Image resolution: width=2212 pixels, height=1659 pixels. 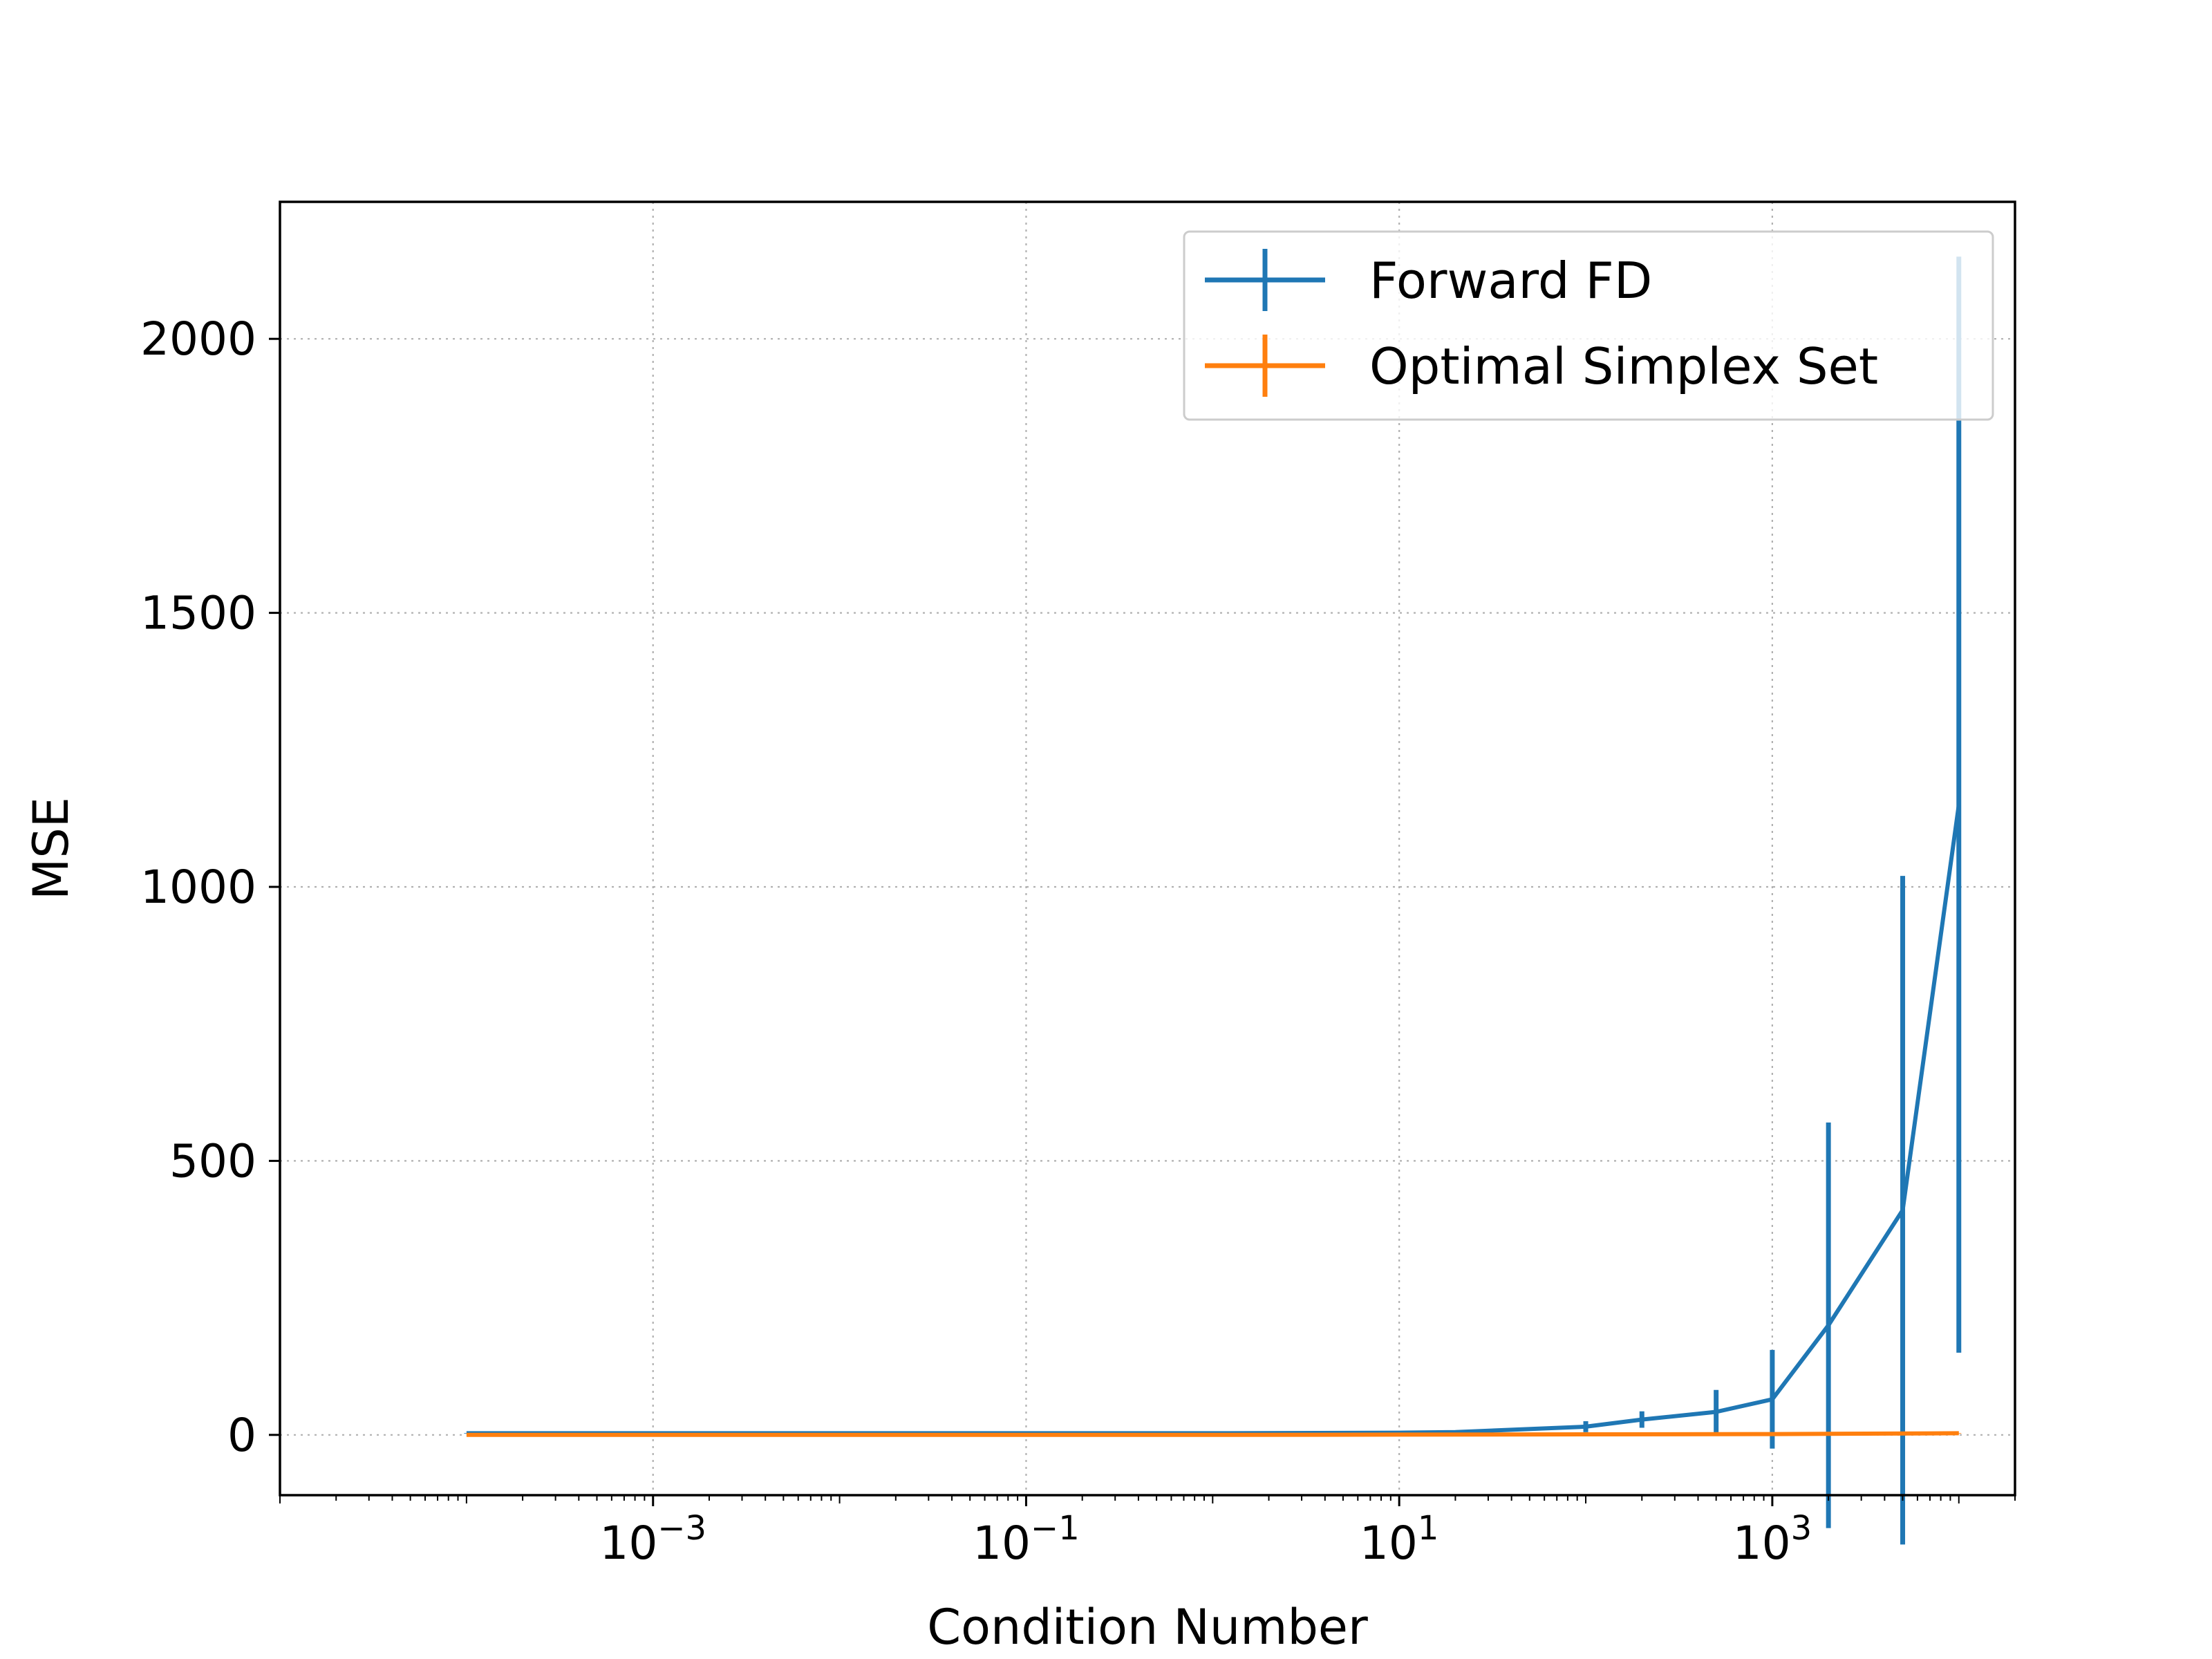 What do you see at coordinates (51, 848) in the screenshot?
I see `y-axis-label: MSE` at bounding box center [51, 848].